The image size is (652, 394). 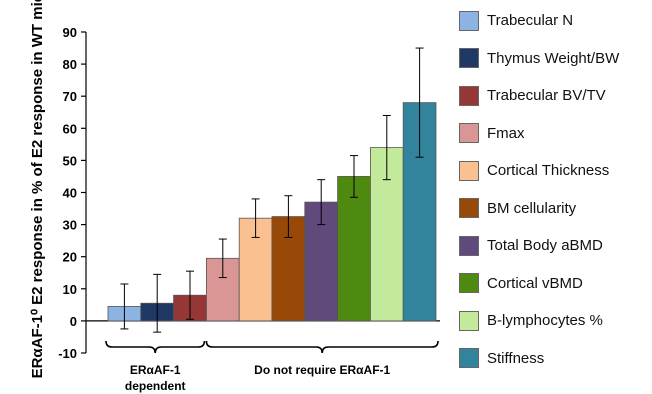 I want to click on y-tick-label: 30, so click(x=70, y=225).